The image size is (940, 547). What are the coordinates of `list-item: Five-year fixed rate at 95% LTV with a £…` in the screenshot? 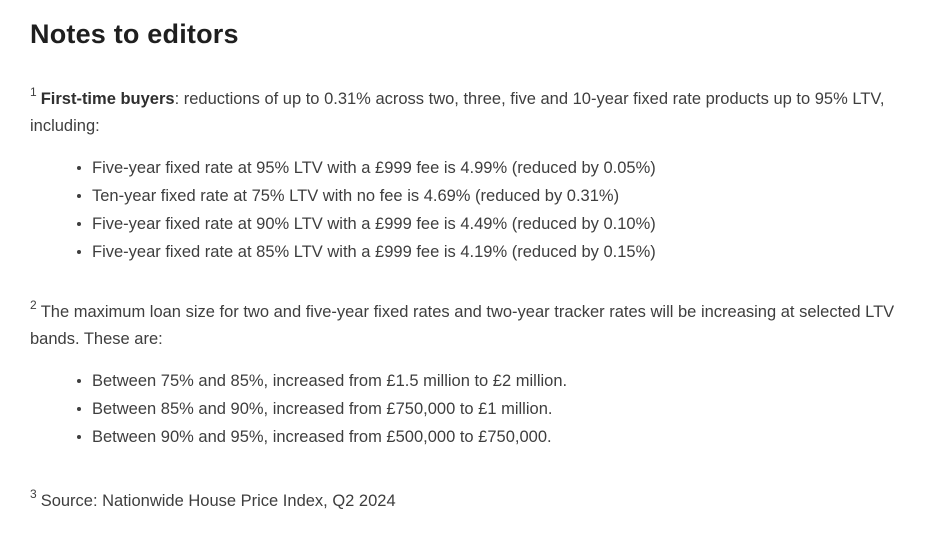 It's located at (492, 168).